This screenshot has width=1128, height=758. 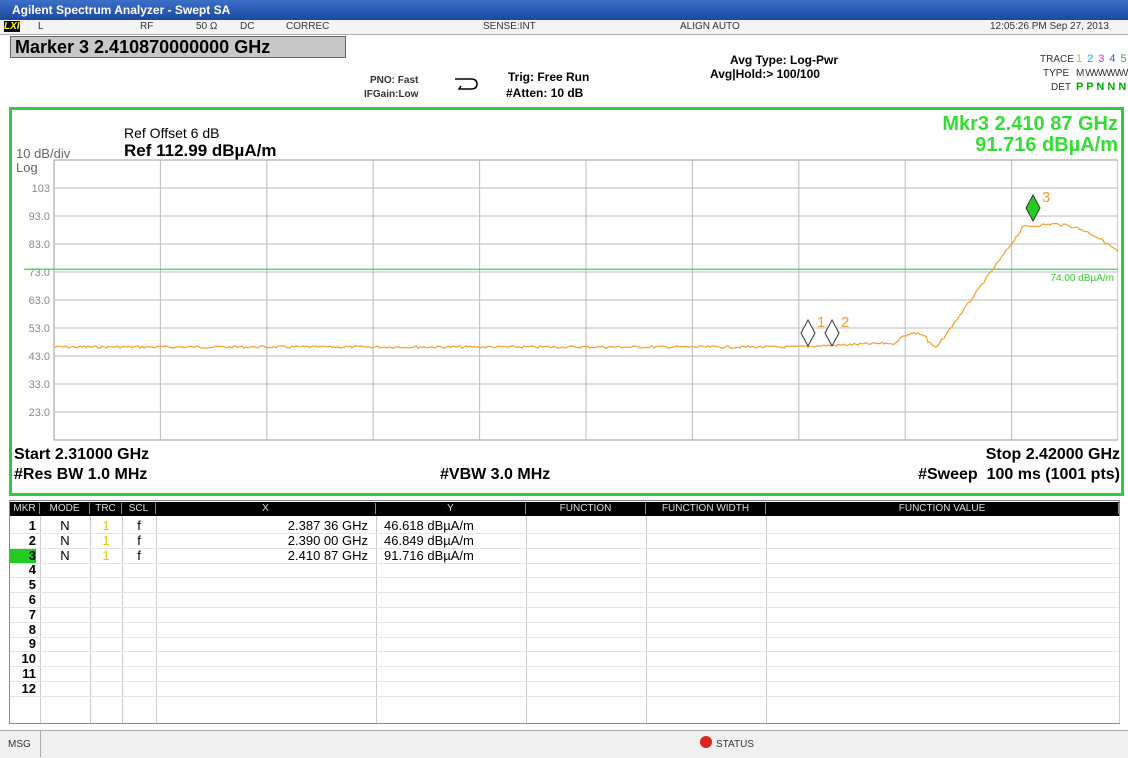 I want to click on pno: PNO: Fast, so click(x=394, y=80).